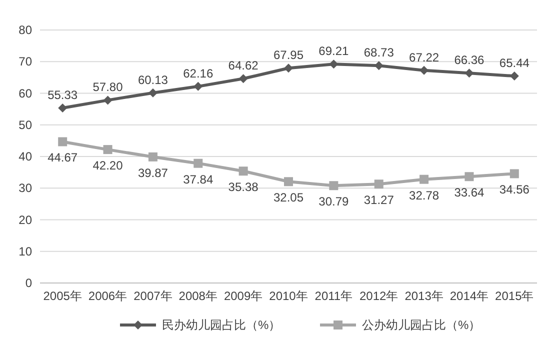 This screenshot has height=353, width=548. I want to click on data-label: 42.20, so click(108, 165).